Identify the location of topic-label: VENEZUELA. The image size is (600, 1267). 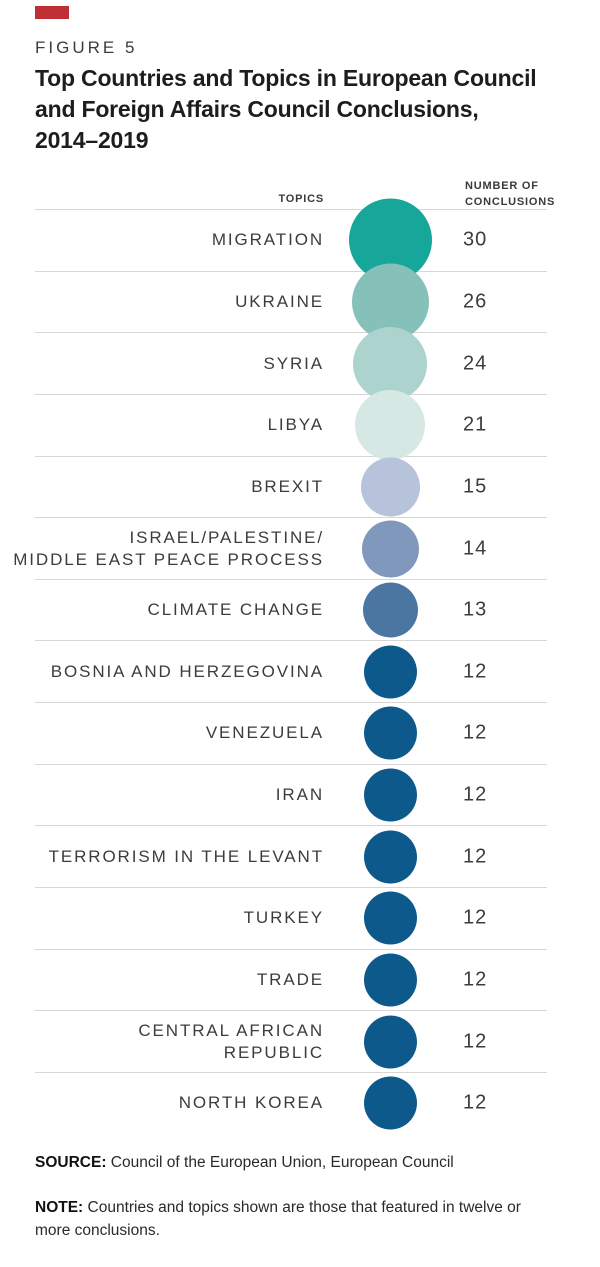
(265, 733).